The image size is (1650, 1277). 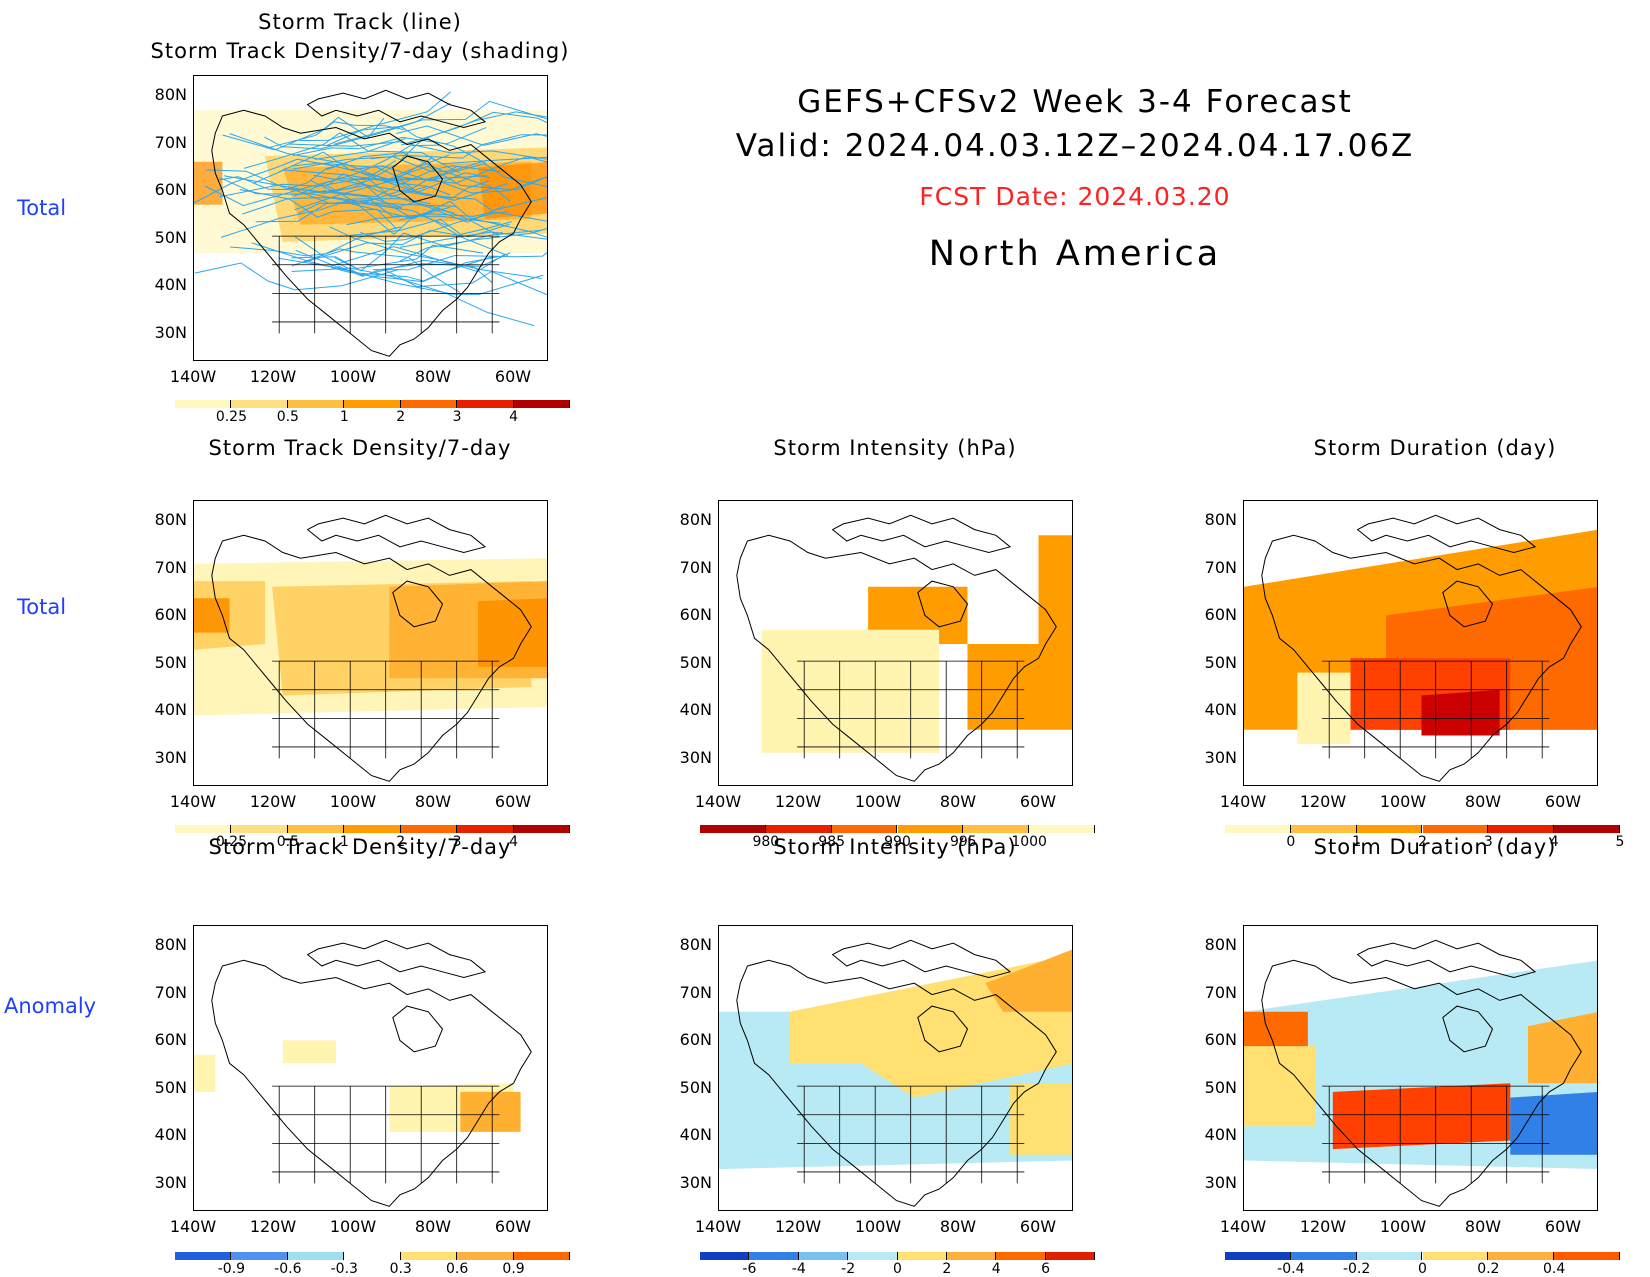 What do you see at coordinates (360, 847) in the screenshot?
I see `panel5-title: Storm Track Density/7-day` at bounding box center [360, 847].